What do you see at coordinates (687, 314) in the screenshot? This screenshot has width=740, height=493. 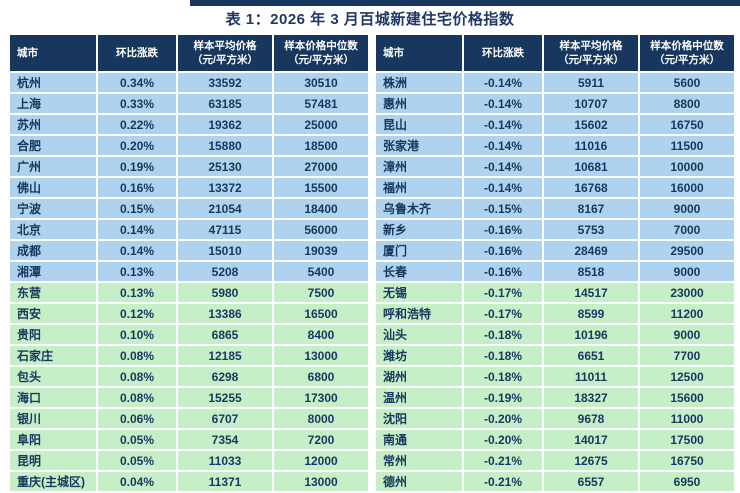 I see `median-price-cell: 11200` at bounding box center [687, 314].